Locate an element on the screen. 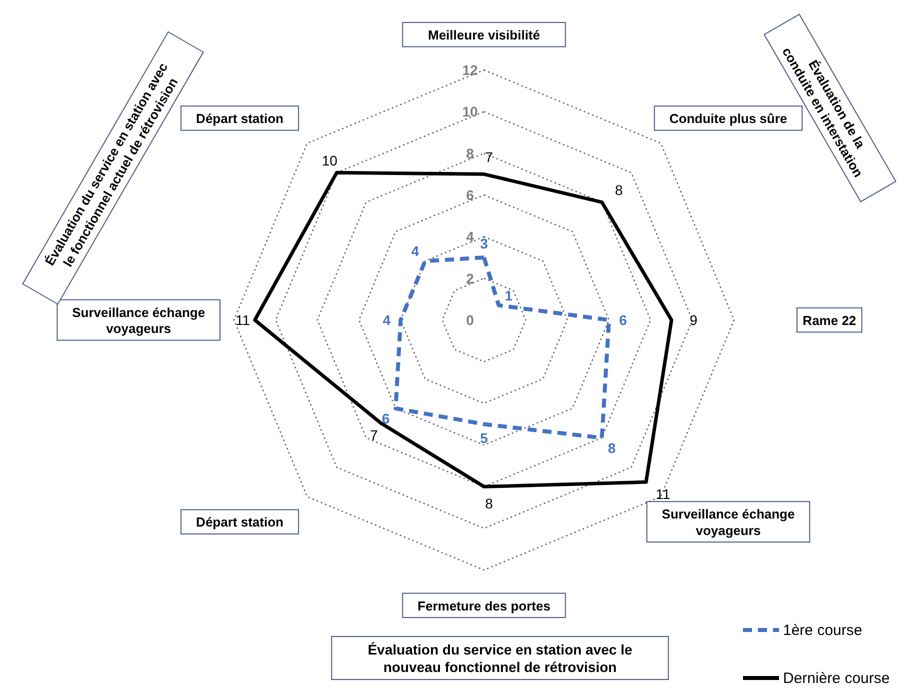  y-tick-label: 6 is located at coordinates (470, 195).